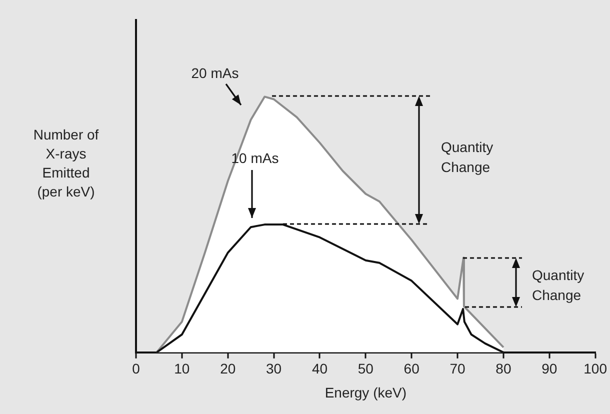 This screenshot has width=610, height=414. Describe the element at coordinates (182, 368) in the screenshot. I see `x-tick-label: 10` at that location.